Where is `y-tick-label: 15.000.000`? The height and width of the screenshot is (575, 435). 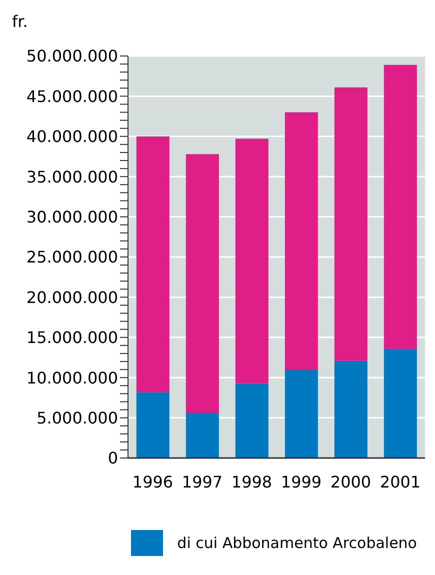
y-tick-label: 15.000.000 is located at coordinates (72, 338).